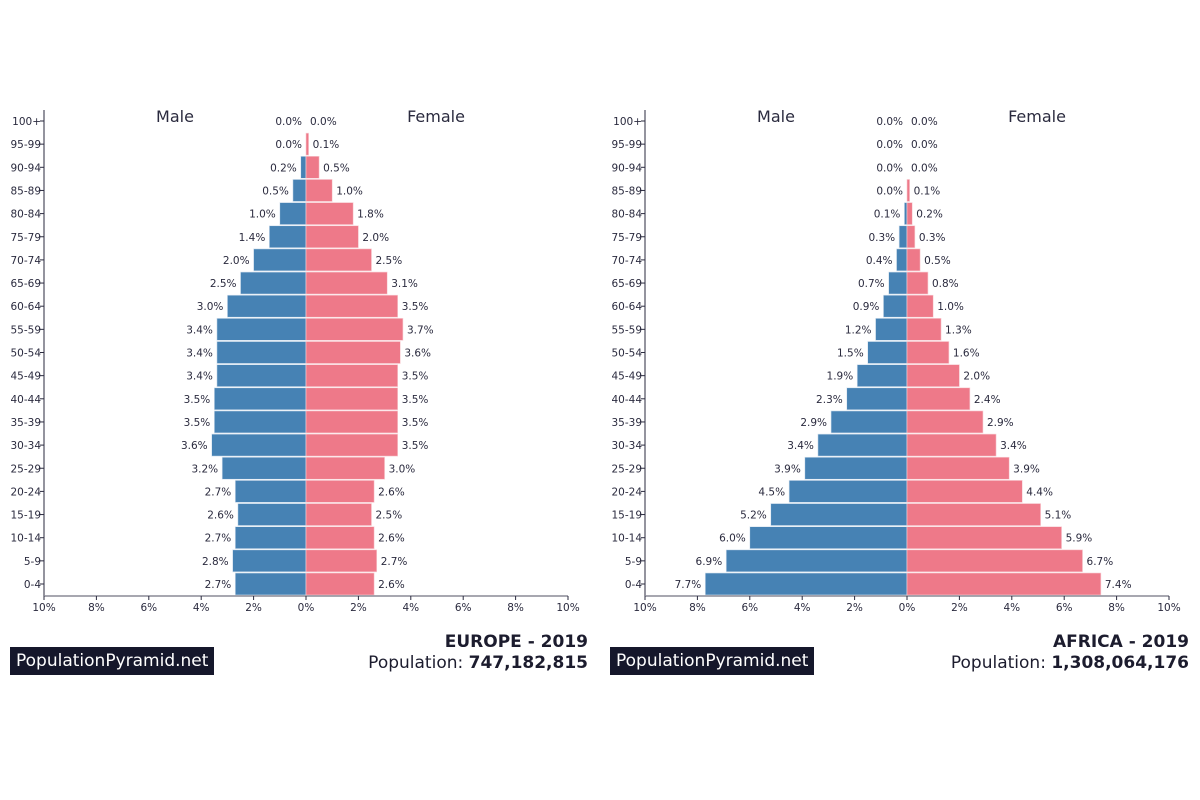 The width and height of the screenshot is (1200, 800). What do you see at coordinates (25, 330) in the screenshot?
I see `y-tick-label: 55-59` at bounding box center [25, 330].